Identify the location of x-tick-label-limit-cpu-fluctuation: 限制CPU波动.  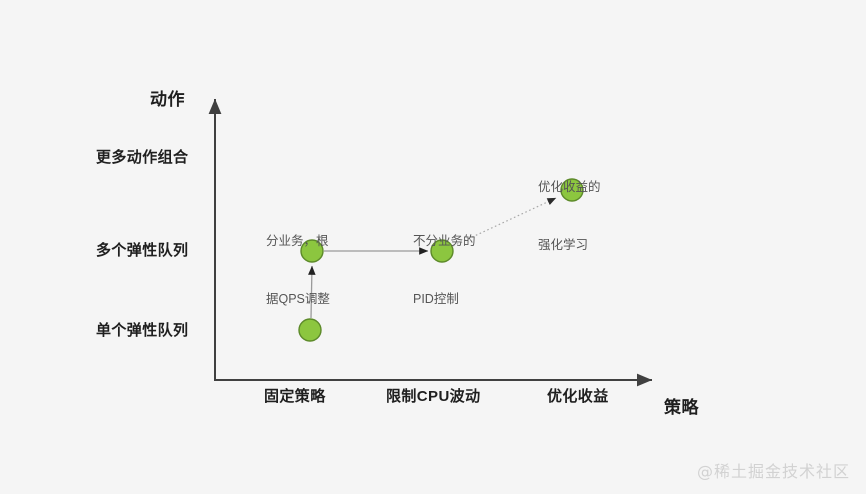
(433, 396).